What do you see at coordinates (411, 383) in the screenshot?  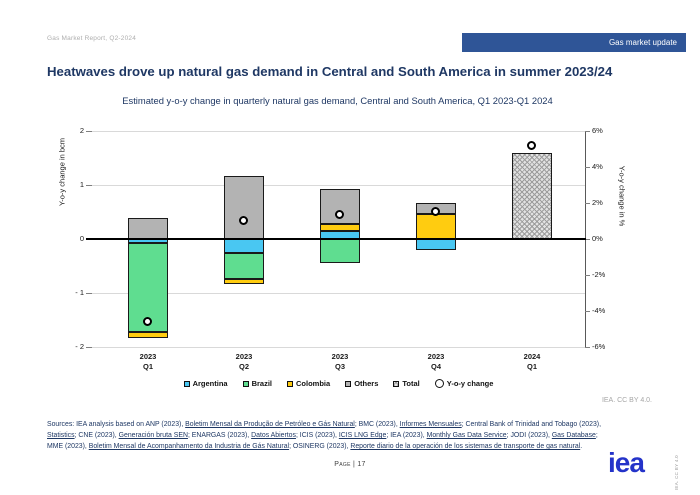 I see `legend-label: Total` at bounding box center [411, 383].